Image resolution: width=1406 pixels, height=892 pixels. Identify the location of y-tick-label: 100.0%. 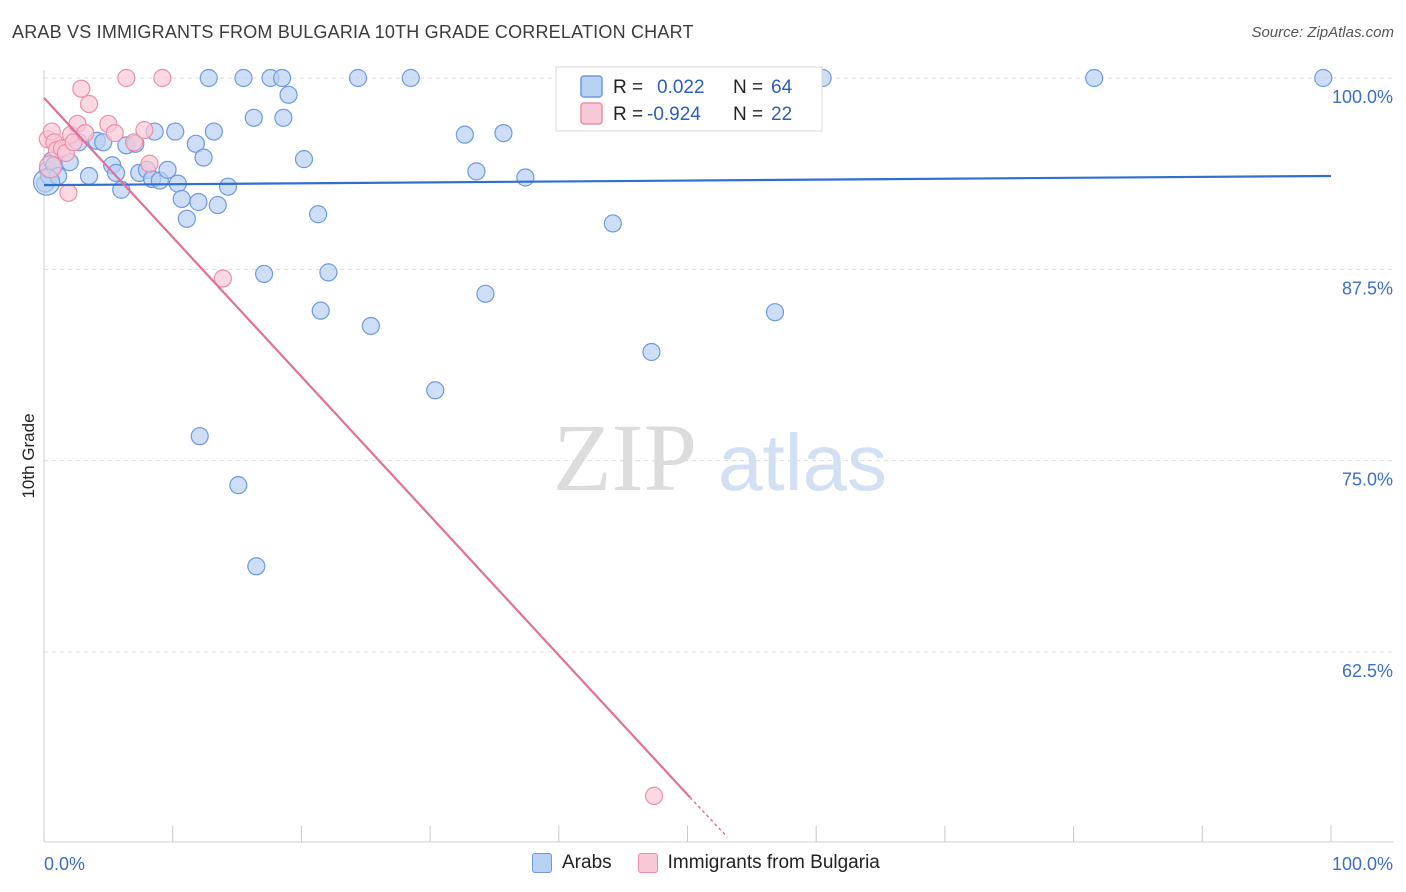
(1362, 97).